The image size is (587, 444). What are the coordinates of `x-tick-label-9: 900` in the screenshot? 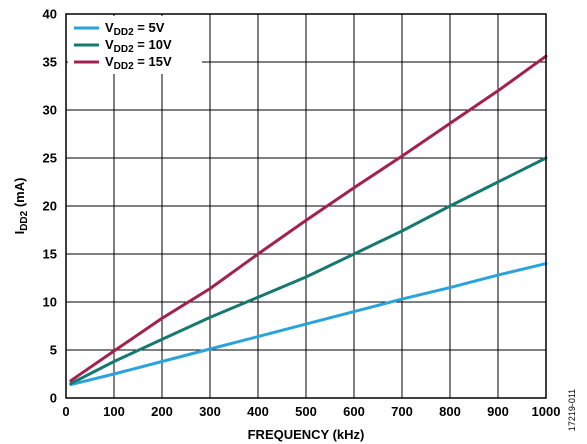 It's located at (498, 411).